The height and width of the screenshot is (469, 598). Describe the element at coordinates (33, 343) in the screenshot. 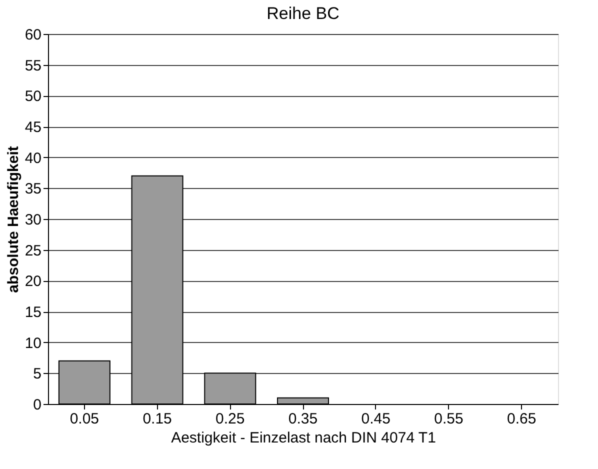

I see `y-tick-label: 10` at that location.